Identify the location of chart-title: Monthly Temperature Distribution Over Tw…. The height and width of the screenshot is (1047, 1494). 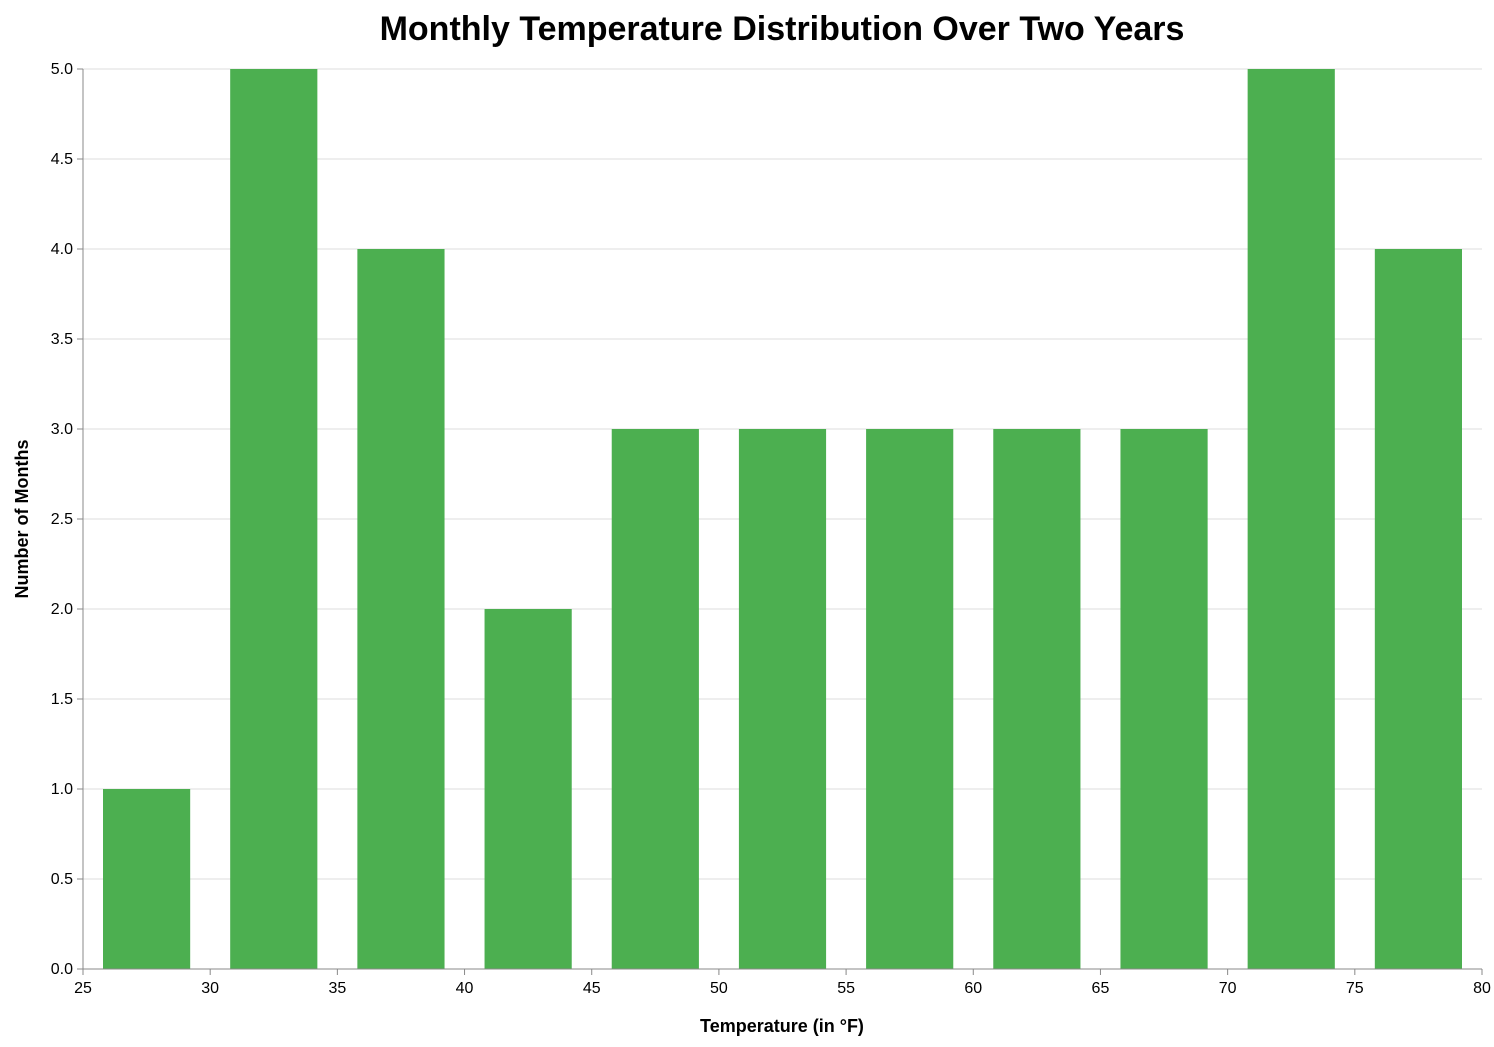
(782, 29).